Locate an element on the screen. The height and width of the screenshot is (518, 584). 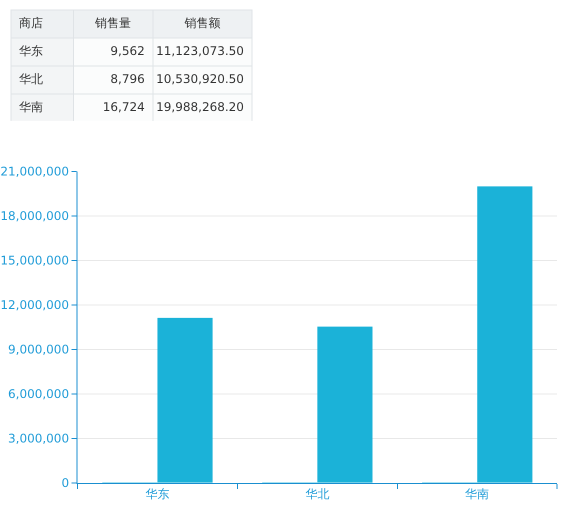
data-label: 9,562 is located at coordinates (127, 51).